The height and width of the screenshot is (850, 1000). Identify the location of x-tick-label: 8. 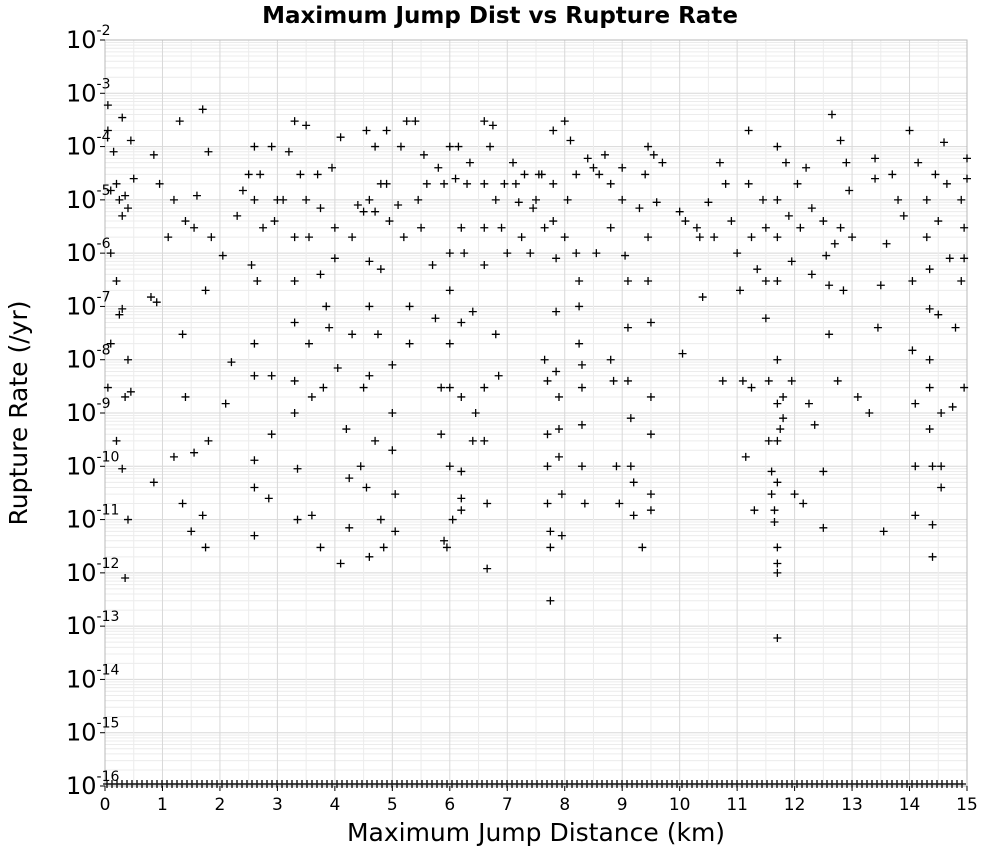
(564, 805).